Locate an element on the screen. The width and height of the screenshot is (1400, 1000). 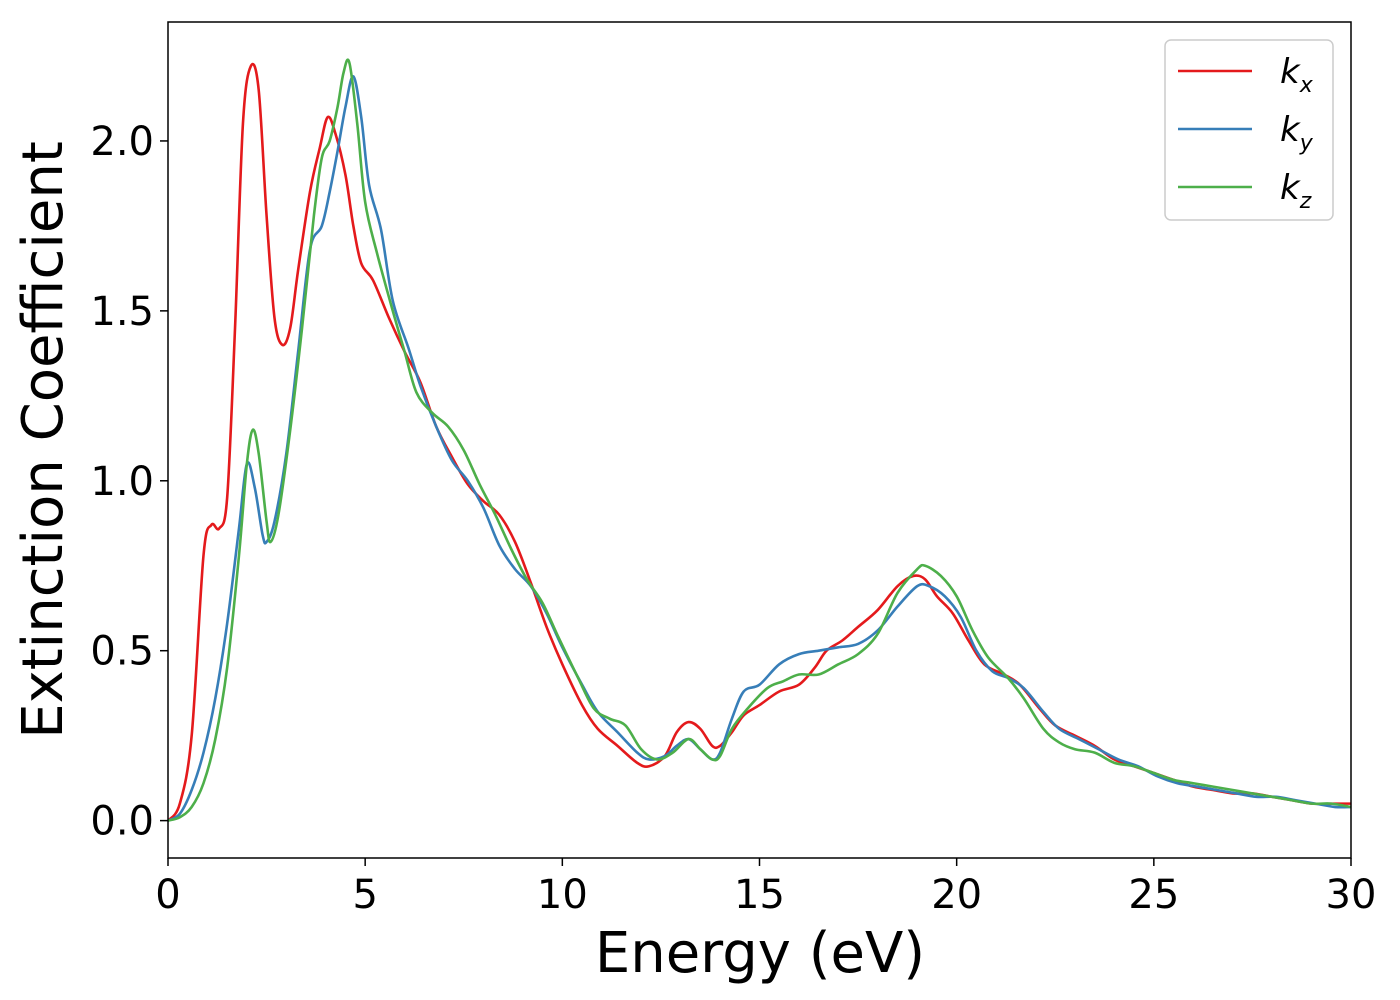
x-axis-ticks: 0 5 10 15 20 25 30 is located at coordinates (765, 888).